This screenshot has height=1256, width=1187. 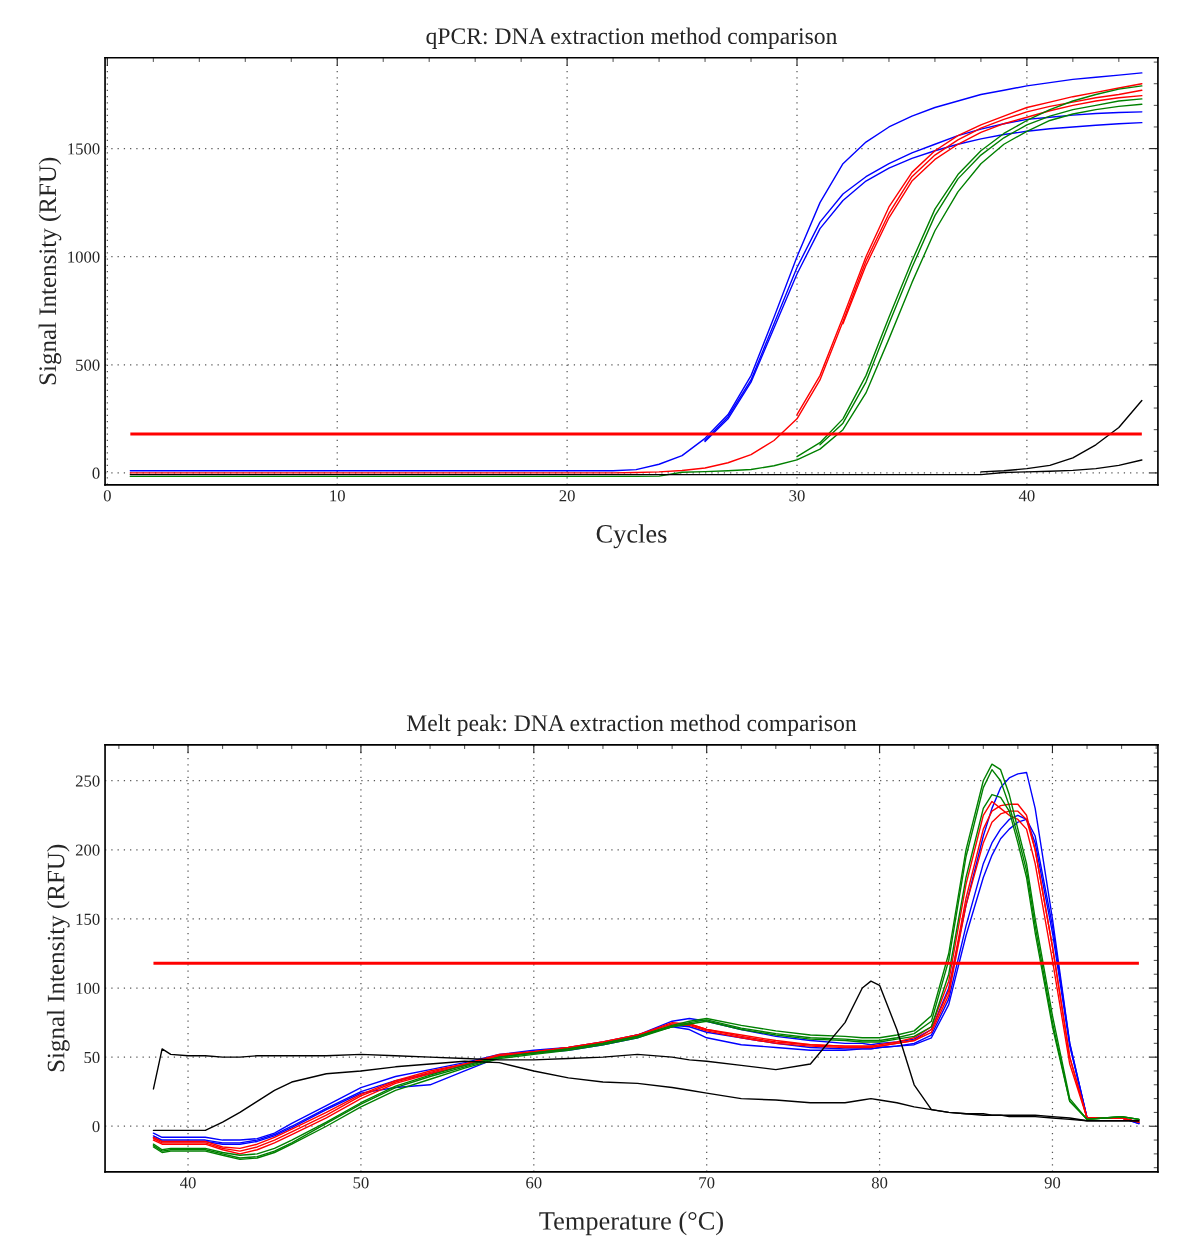 What do you see at coordinates (337, 496) in the screenshot?
I see `x-tick-label: 10` at bounding box center [337, 496].